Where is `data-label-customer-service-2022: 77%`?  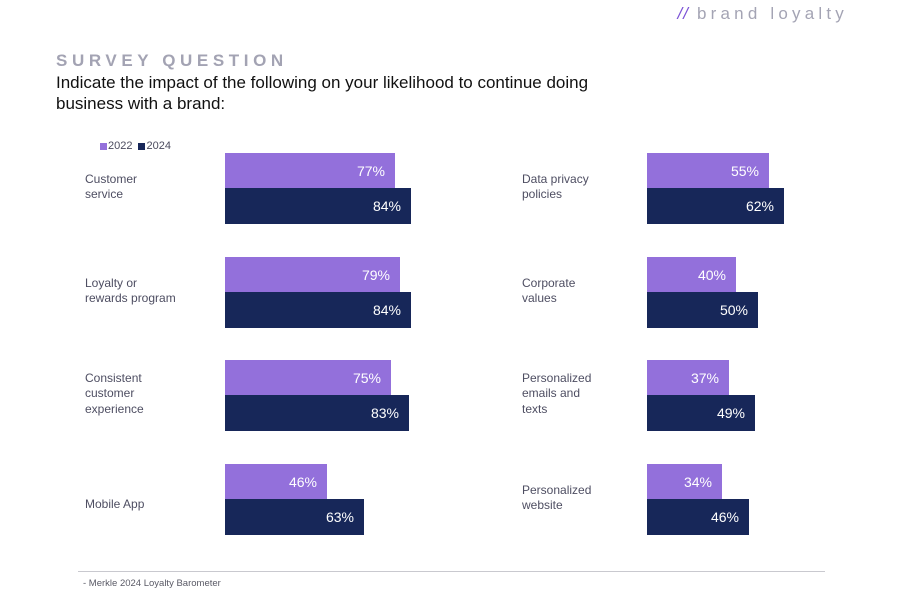
data-label-customer-service-2022: 77% is located at coordinates (370, 170).